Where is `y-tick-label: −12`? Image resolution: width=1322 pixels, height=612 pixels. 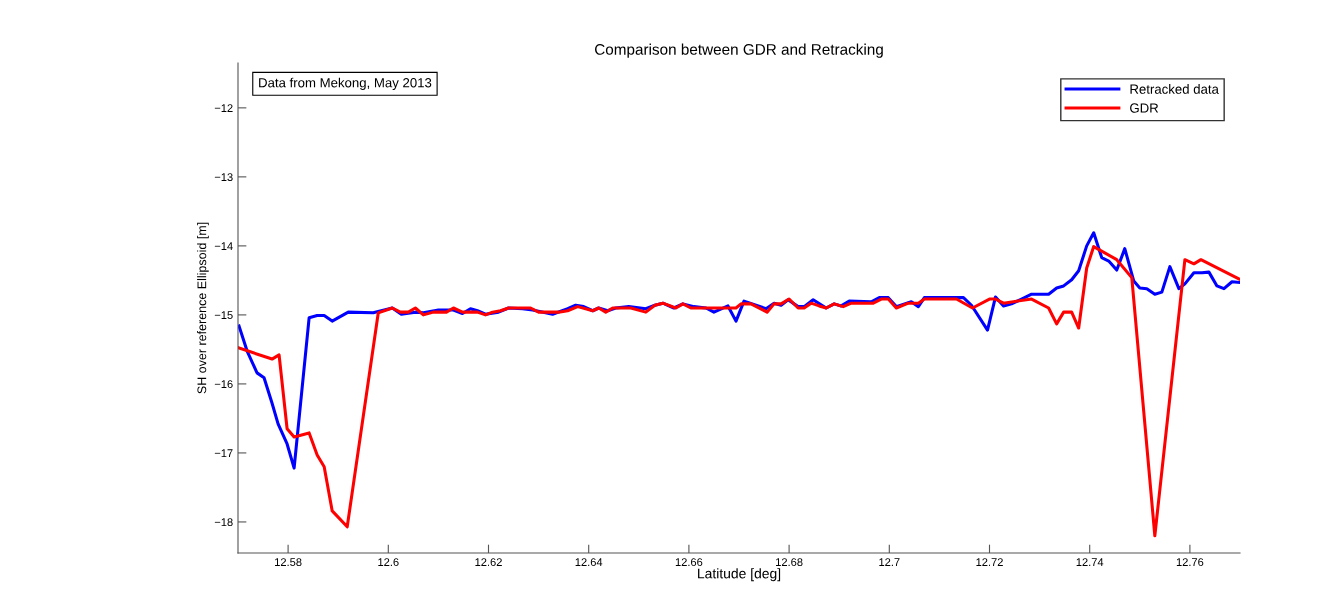 y-tick-label: −12 is located at coordinates (223, 108).